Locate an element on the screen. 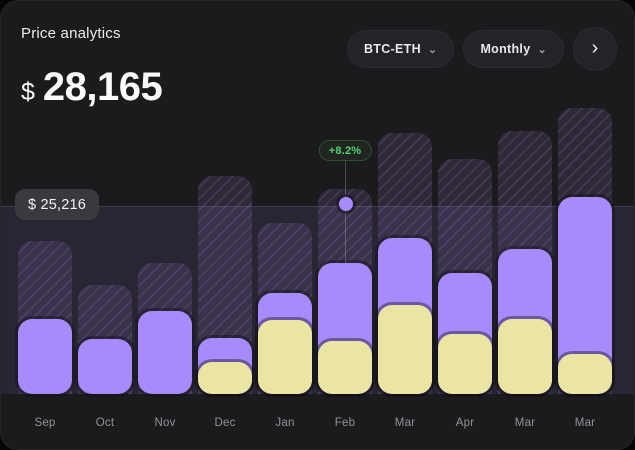 This screenshot has height=450, width=635. current-price: $ 28,165 is located at coordinates (92, 87).